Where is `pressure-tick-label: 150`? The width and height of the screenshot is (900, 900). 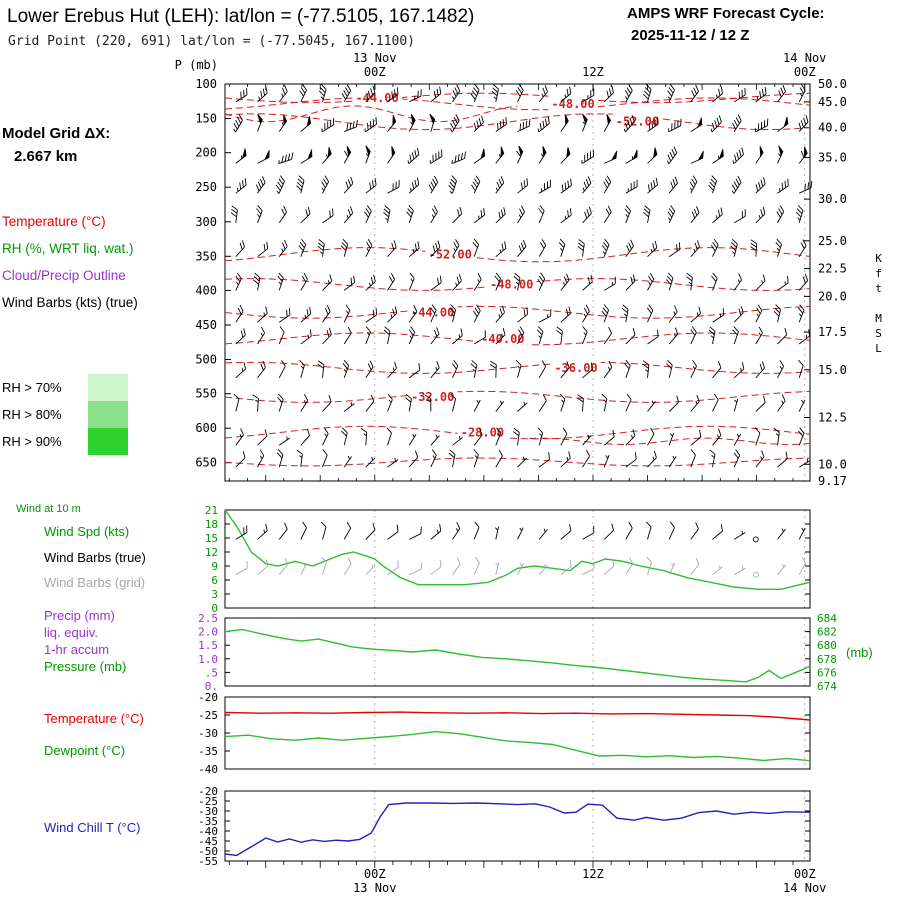
pressure-tick-label: 150 is located at coordinates (206, 119).